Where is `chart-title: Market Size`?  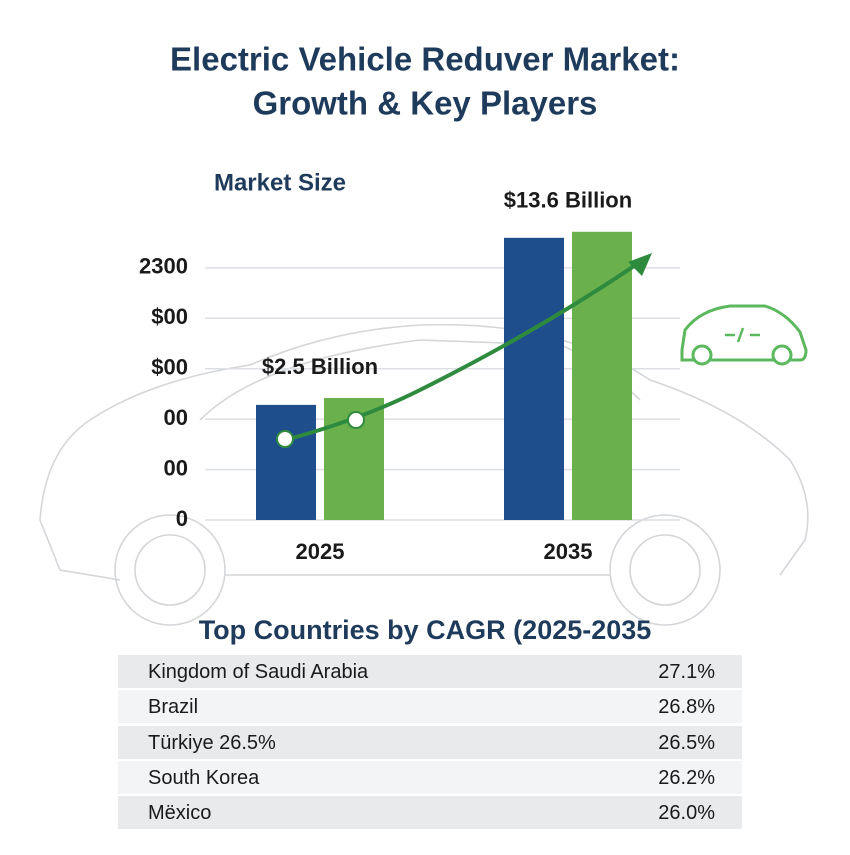 chart-title: Market Size is located at coordinates (280, 182).